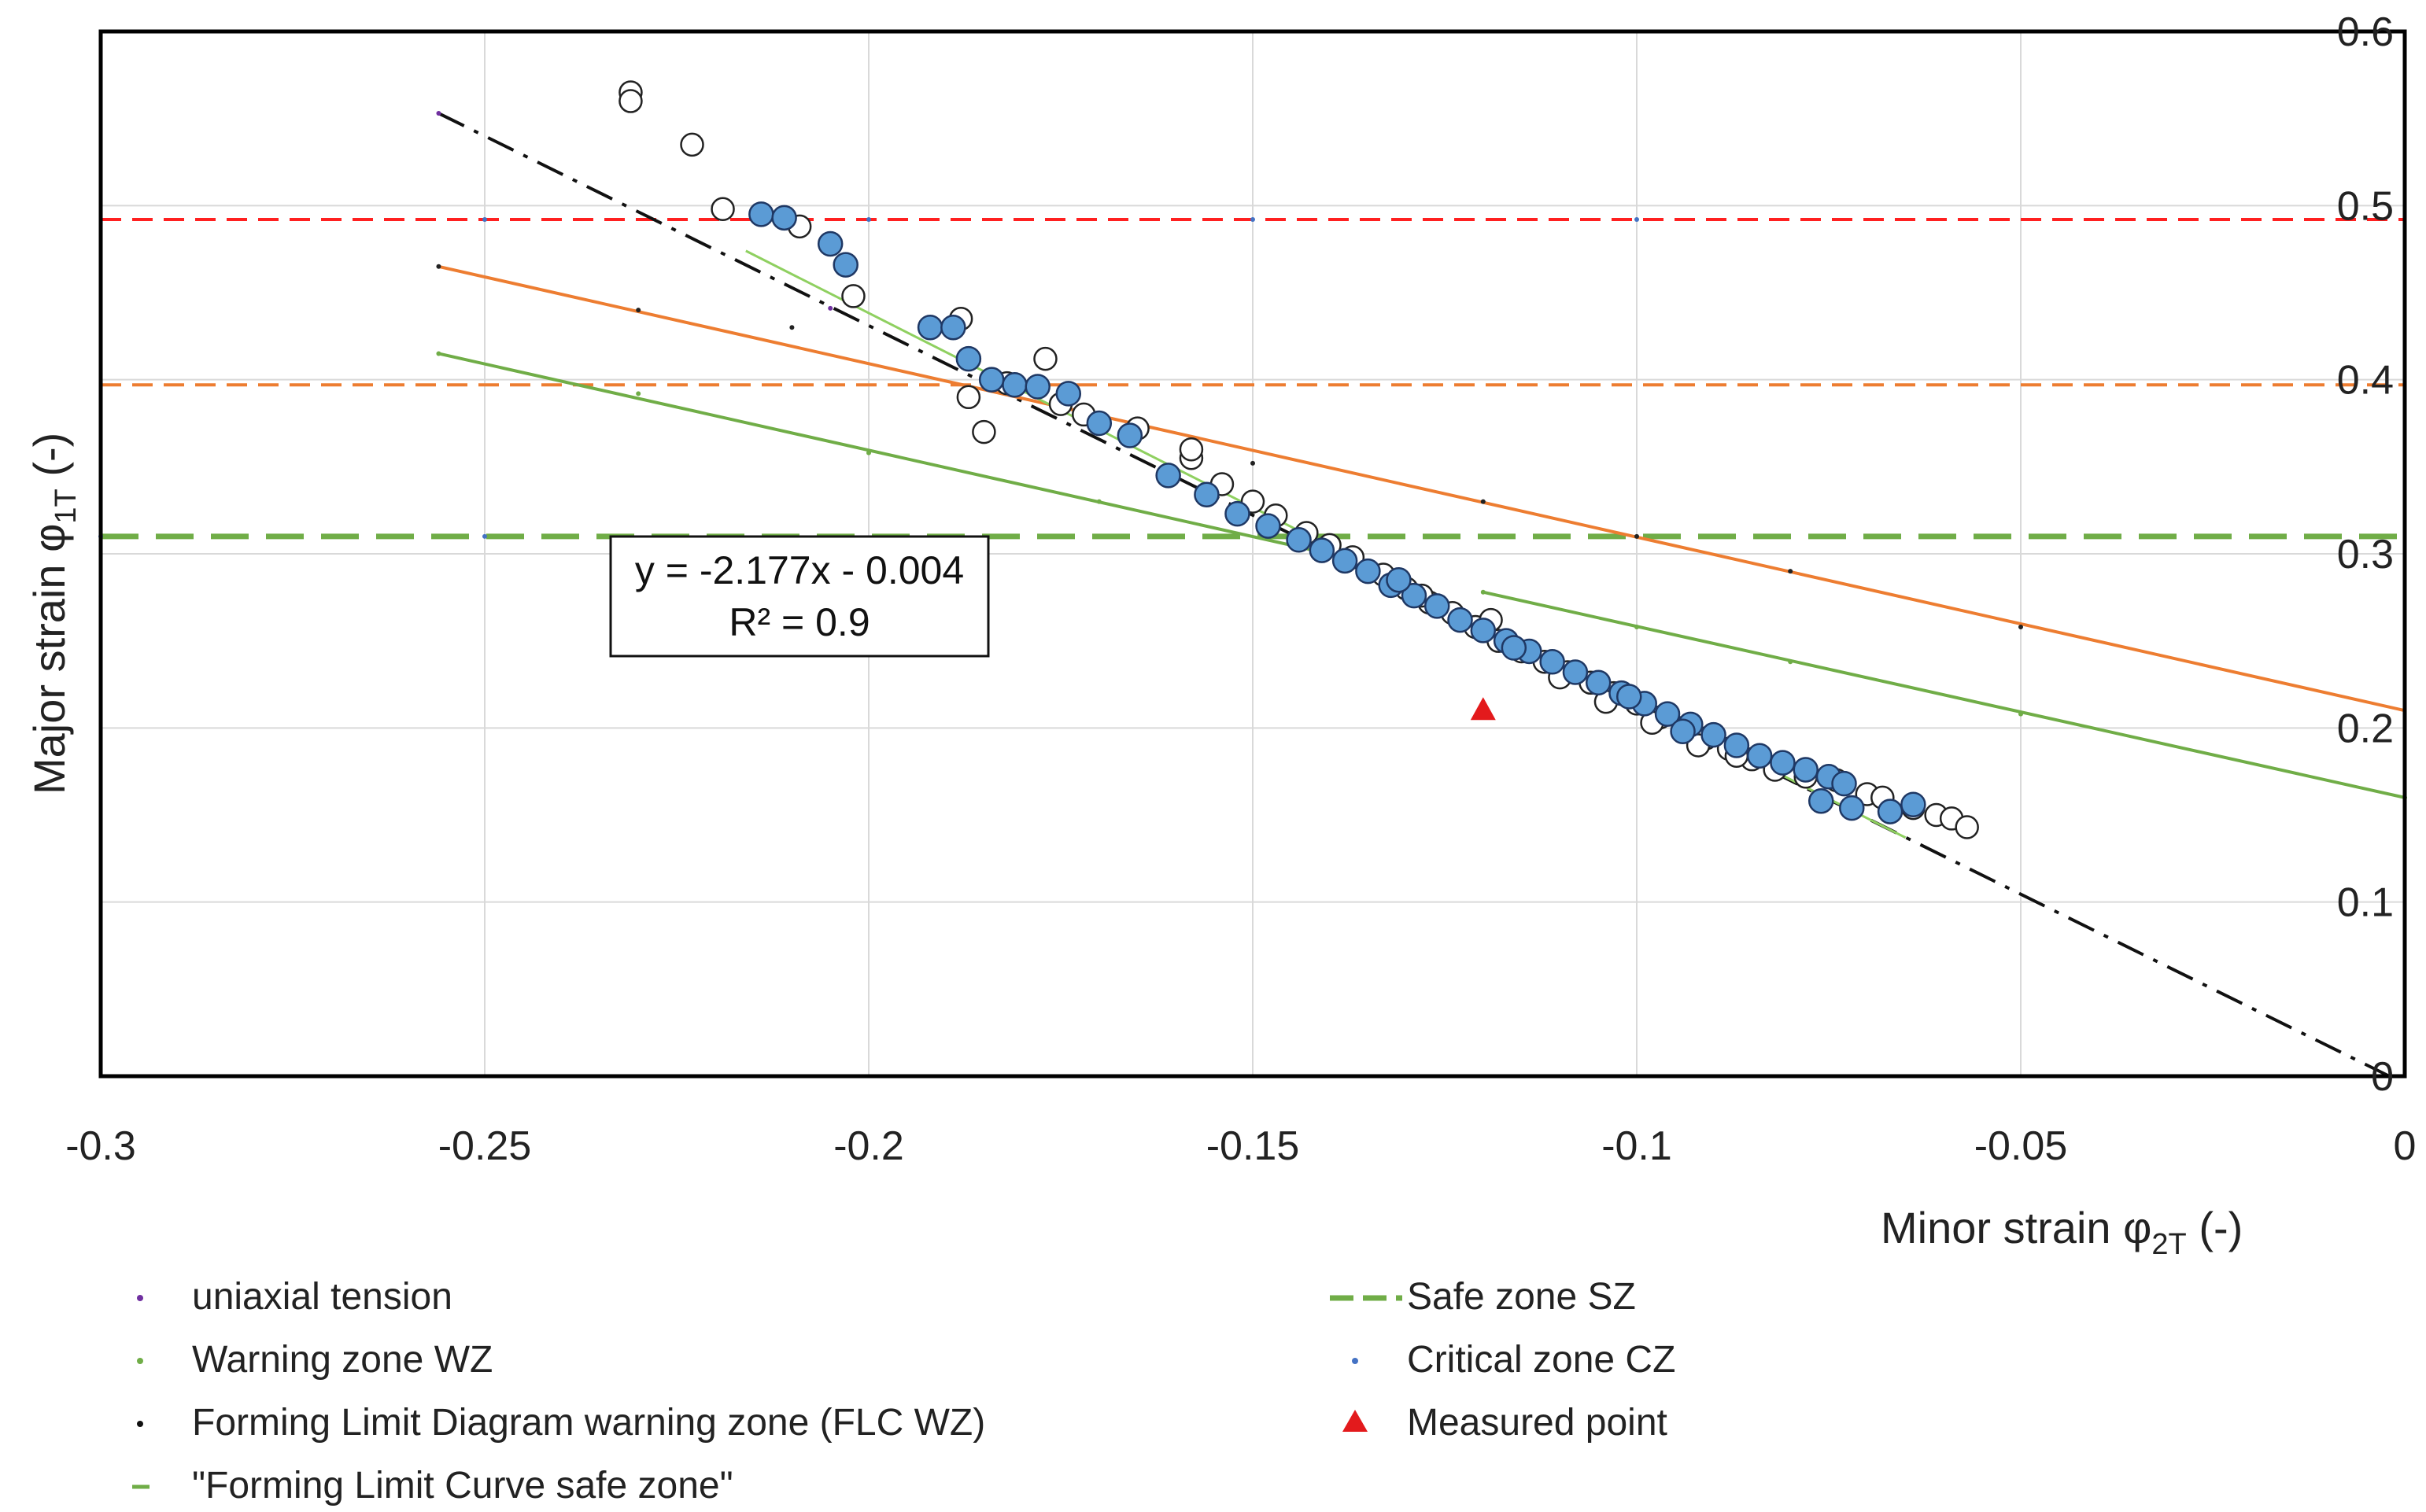 The image size is (2426, 1512). I want to click on y-tick-label: 0.1, so click(2366, 903).